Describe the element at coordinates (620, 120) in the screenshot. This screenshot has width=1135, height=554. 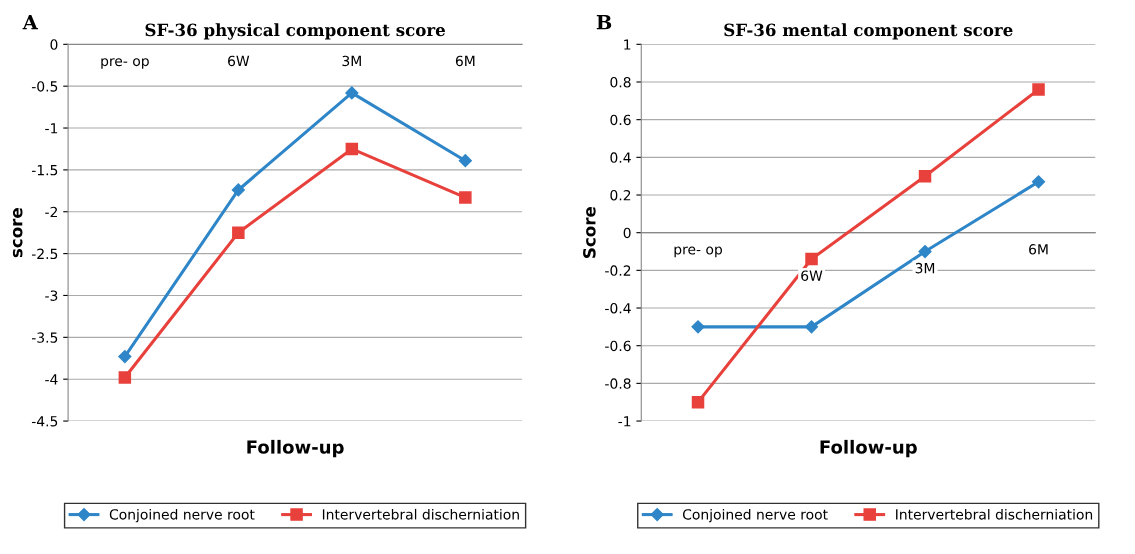
I see `y-tick-label: 0.6` at that location.